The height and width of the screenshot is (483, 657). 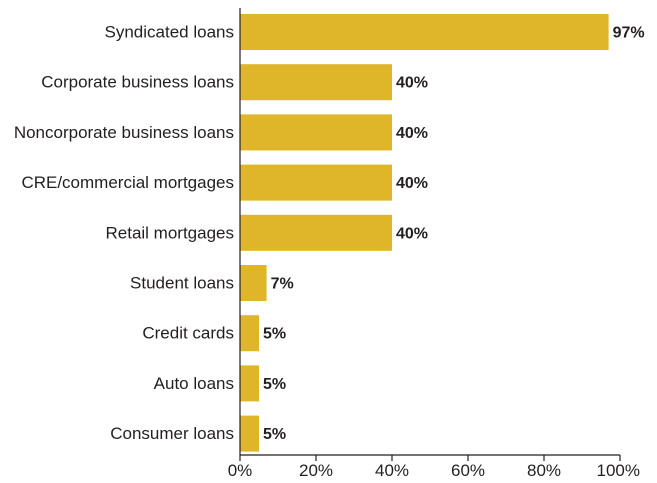 I want to click on category-label: Retail mortgages, so click(x=169, y=232).